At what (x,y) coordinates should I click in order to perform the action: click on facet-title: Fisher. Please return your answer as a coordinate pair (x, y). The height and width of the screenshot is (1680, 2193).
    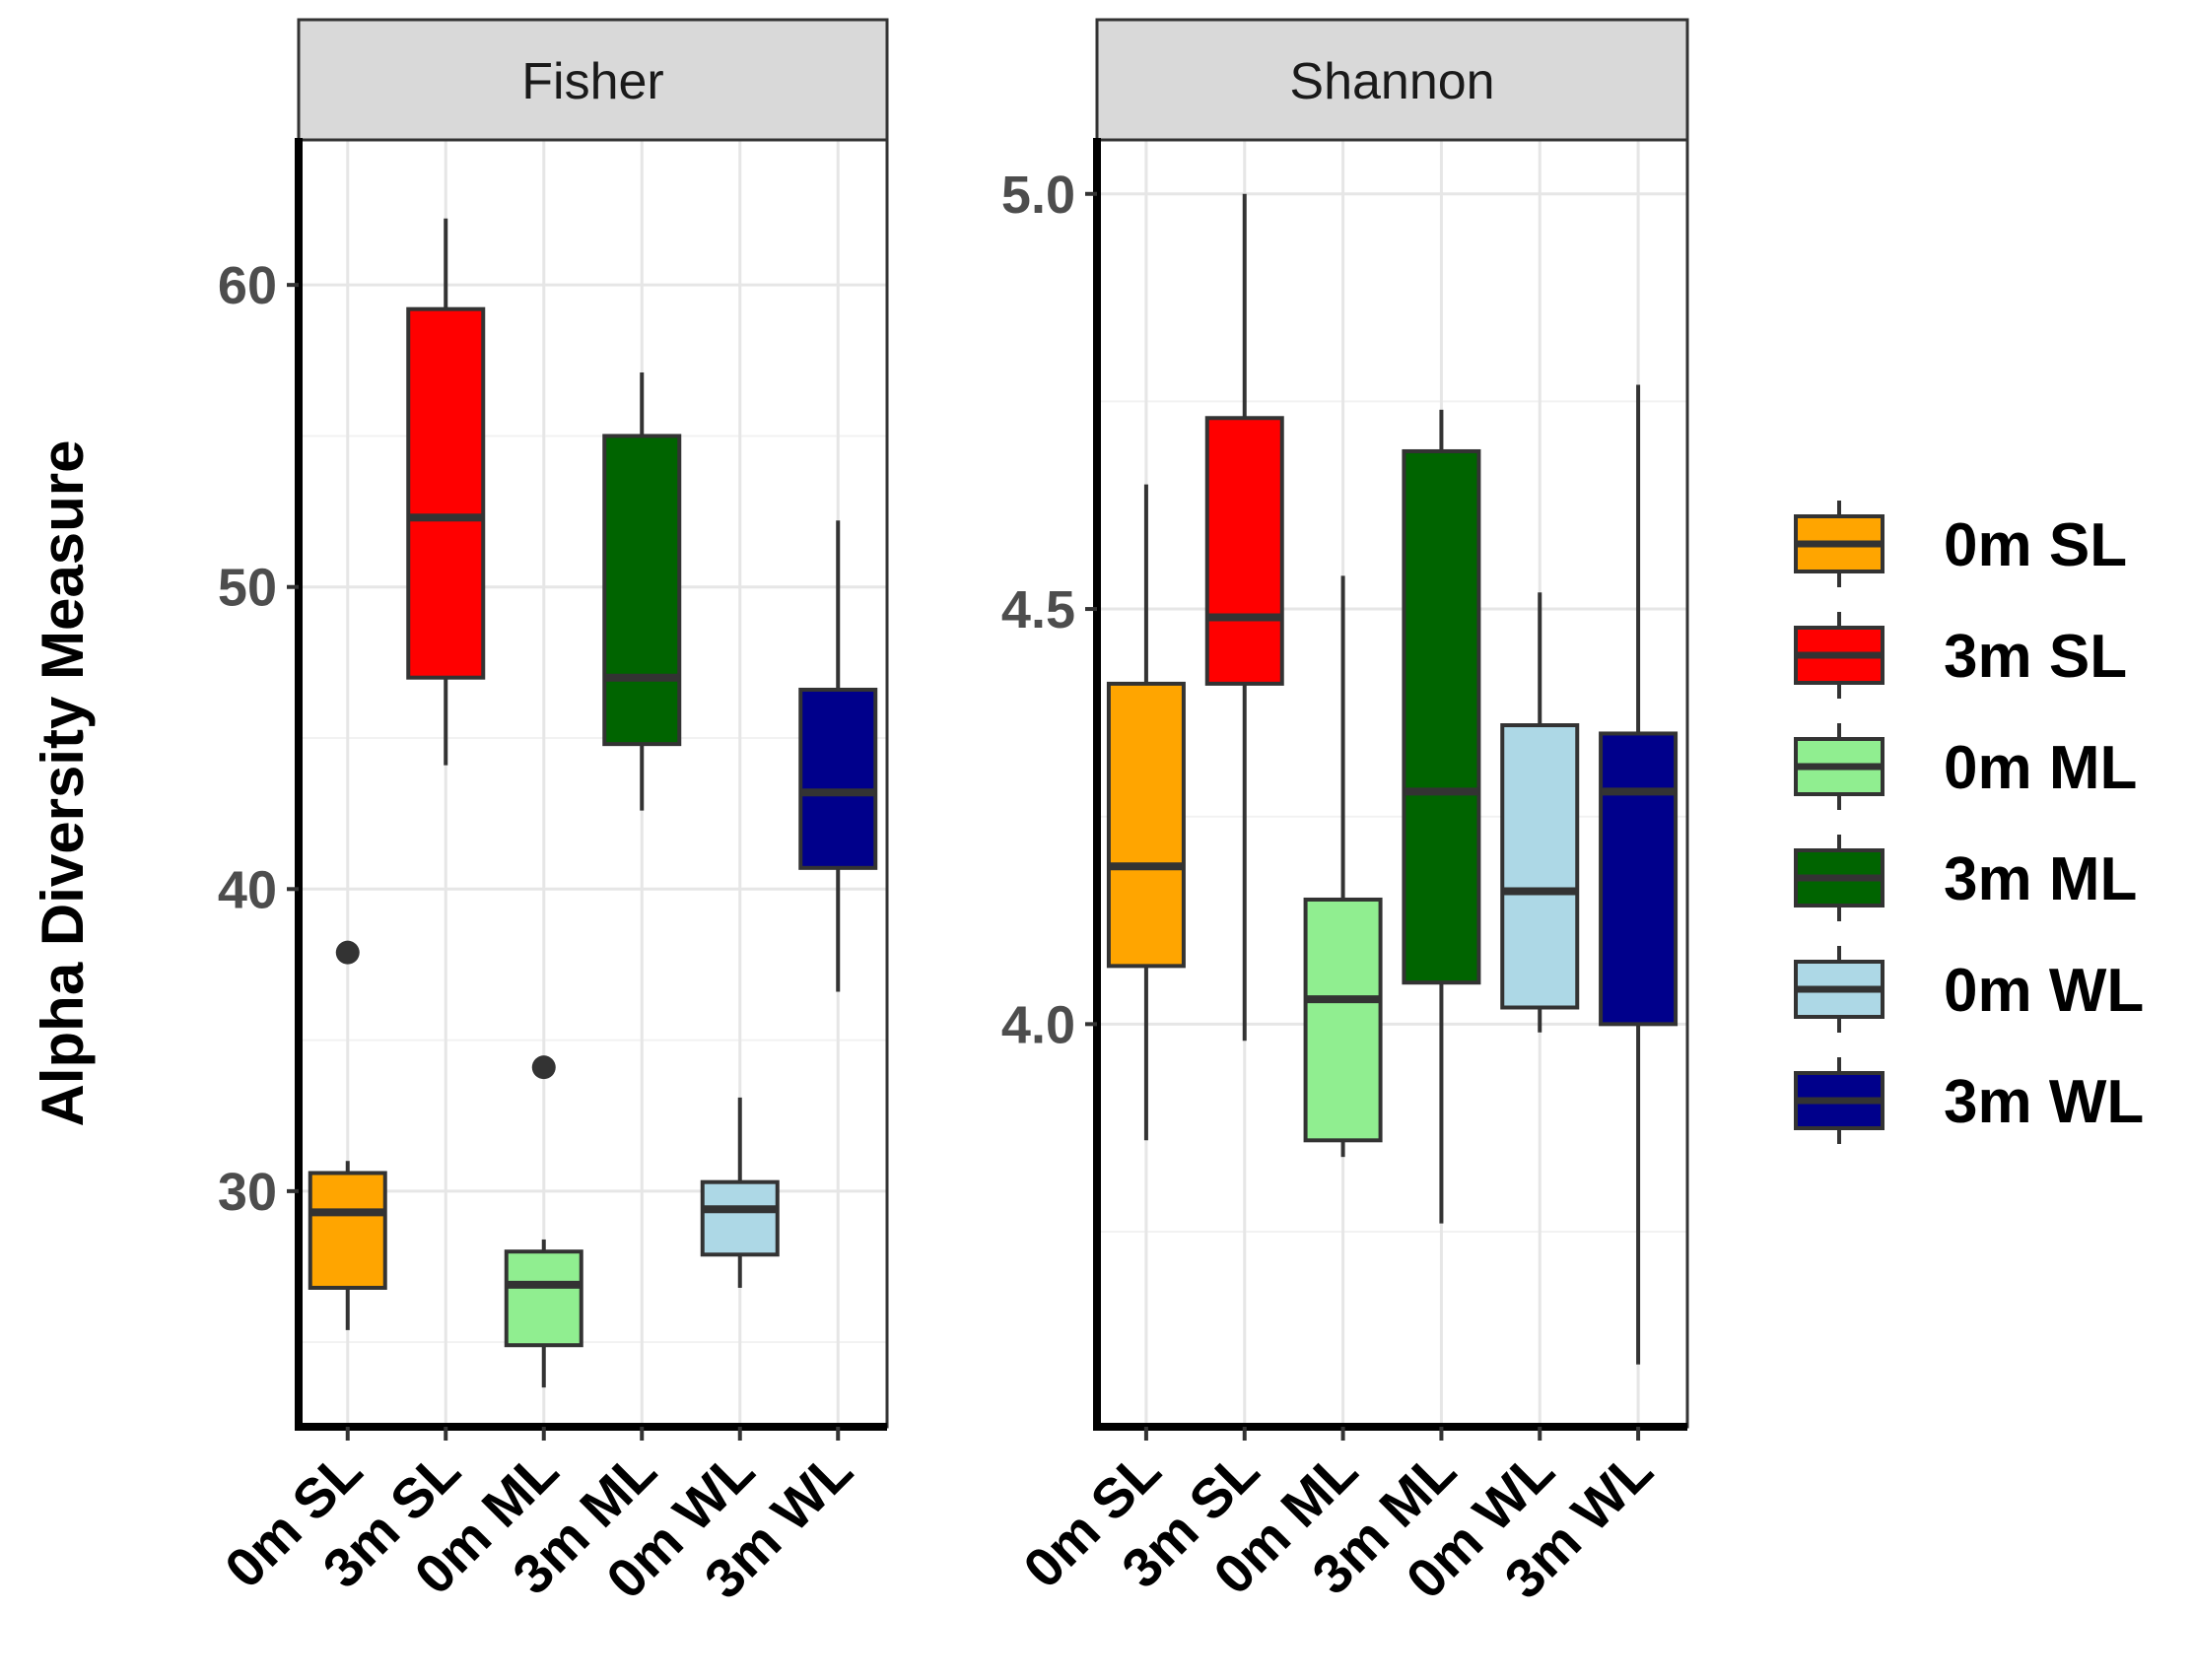
    Looking at the image, I should click on (592, 81).